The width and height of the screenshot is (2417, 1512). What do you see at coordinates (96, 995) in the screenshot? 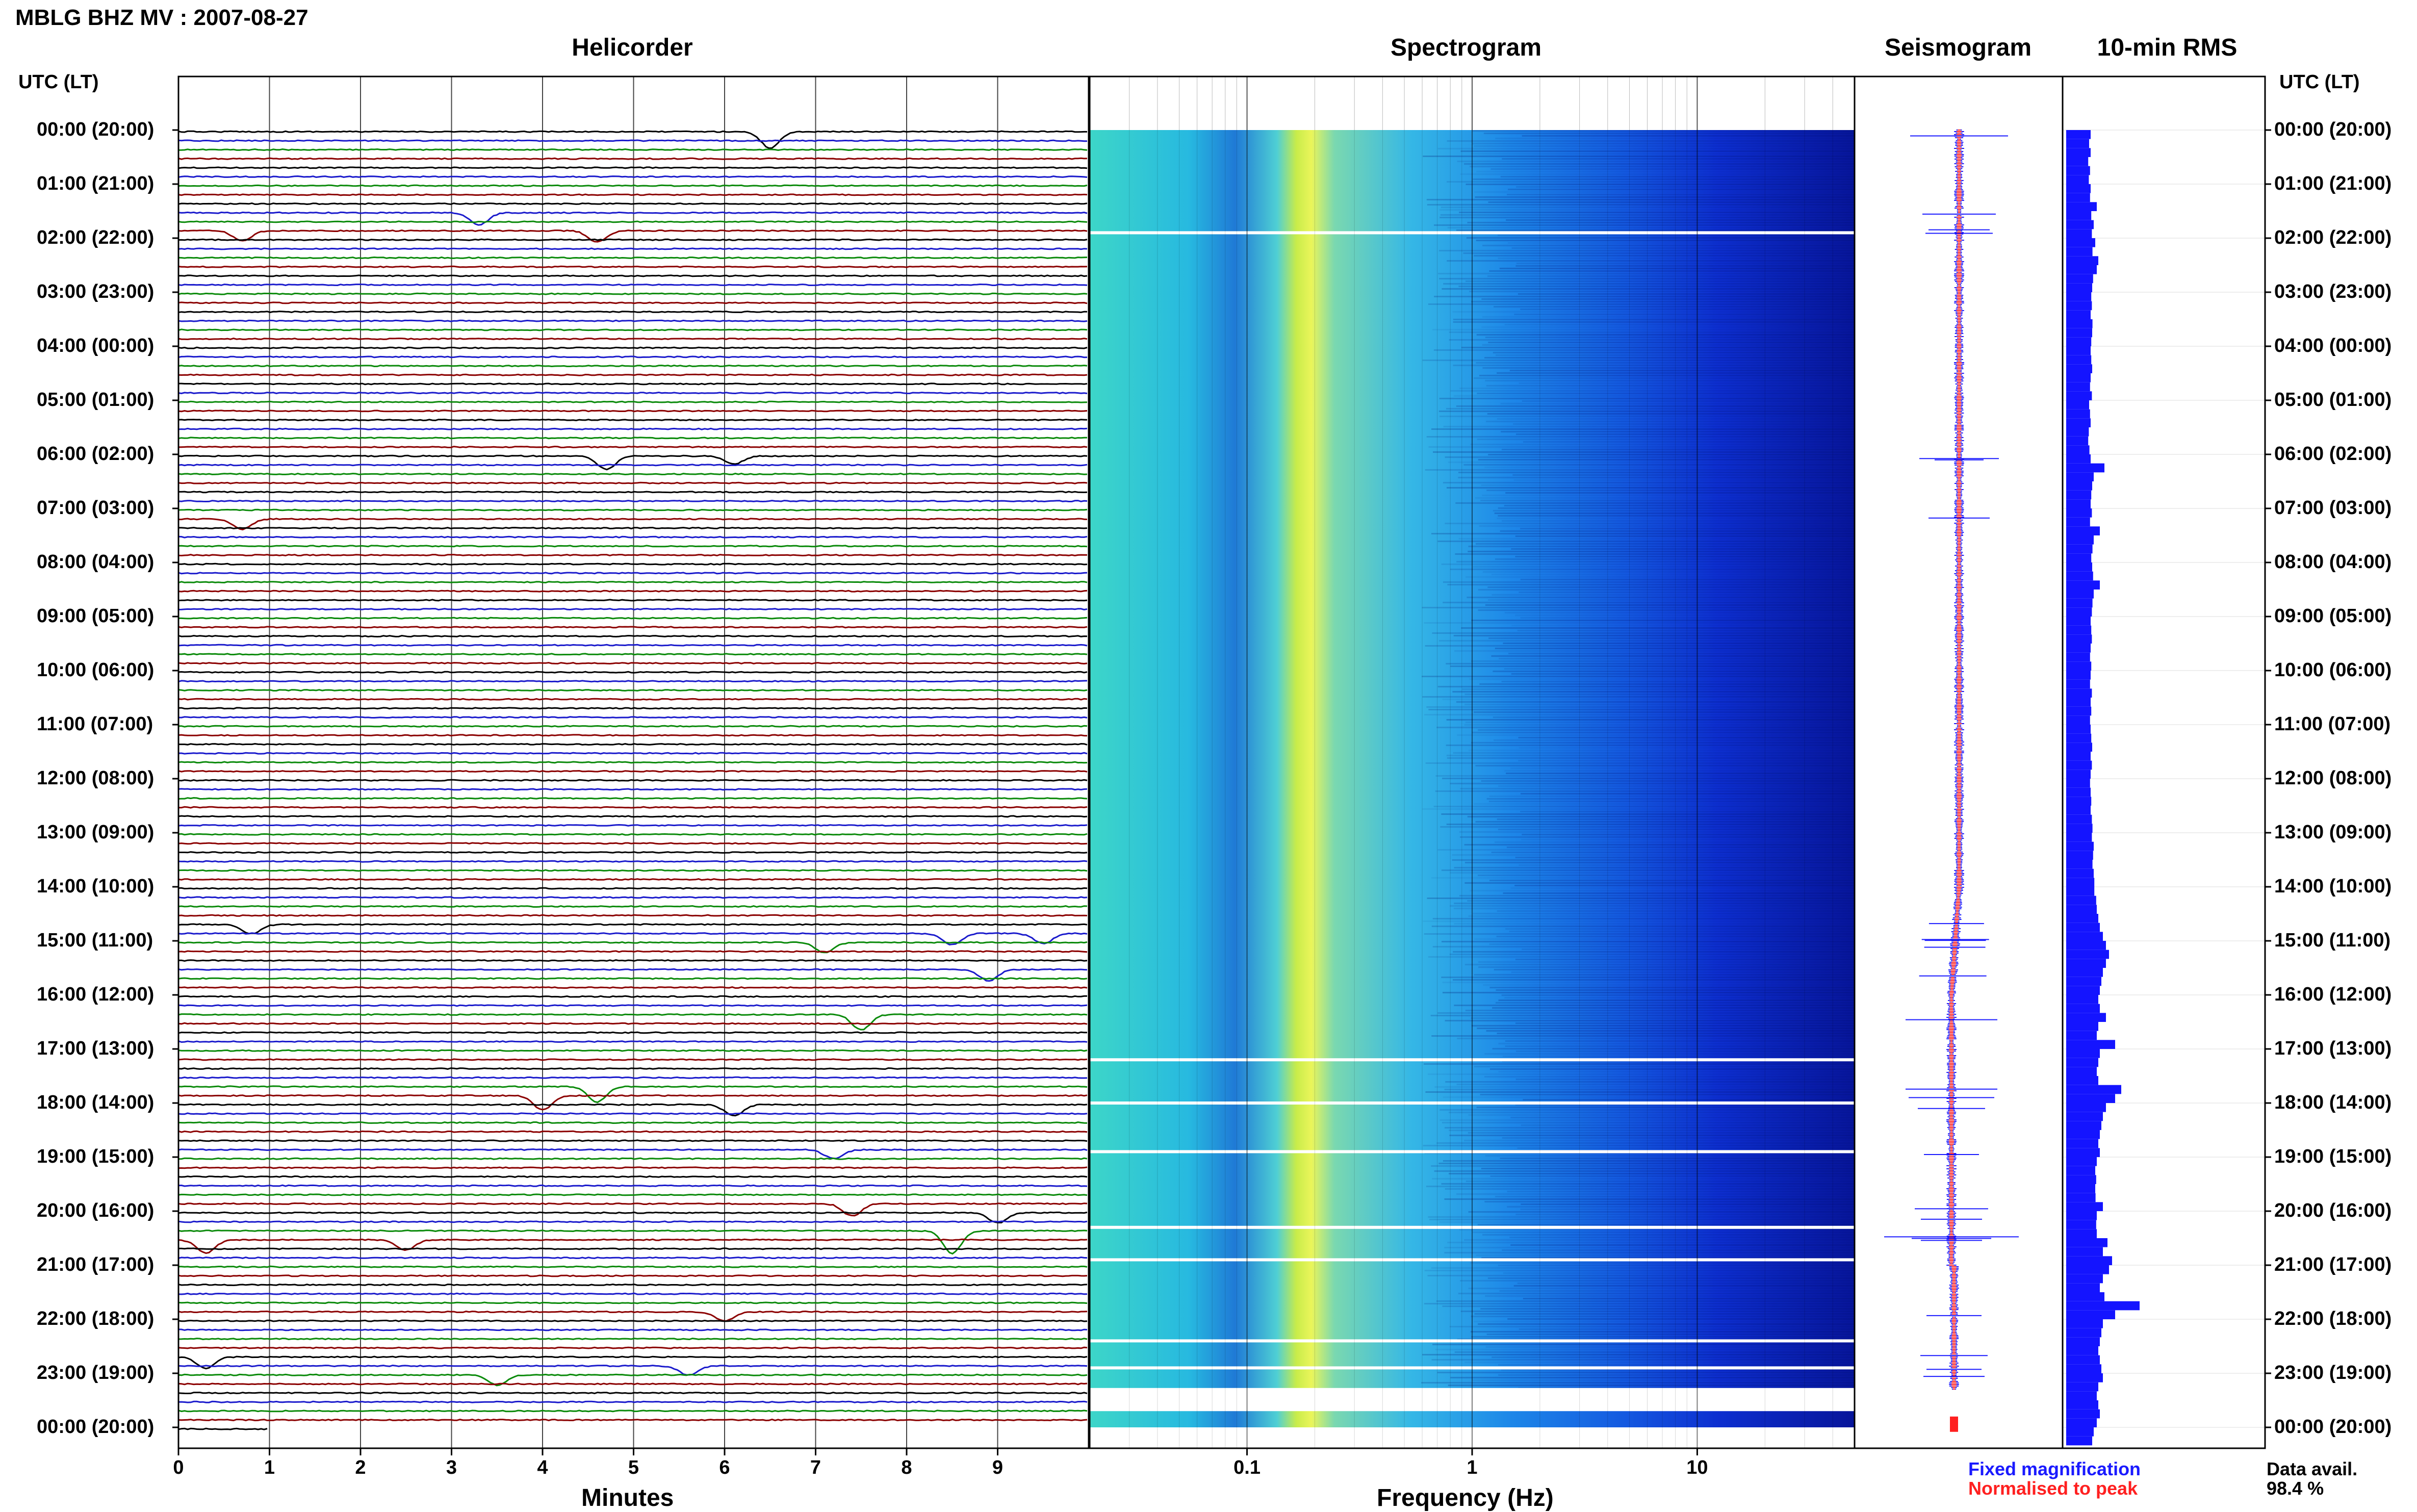
I see `time-label-left: 16:00 (12:00)` at bounding box center [96, 995].